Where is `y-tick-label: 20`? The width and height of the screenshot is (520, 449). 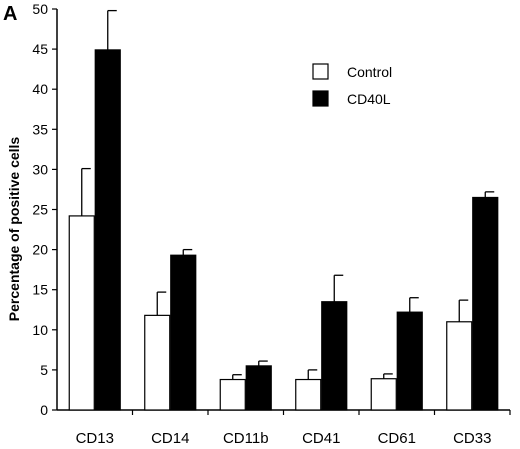 y-tick-label: 20 is located at coordinates (40, 250).